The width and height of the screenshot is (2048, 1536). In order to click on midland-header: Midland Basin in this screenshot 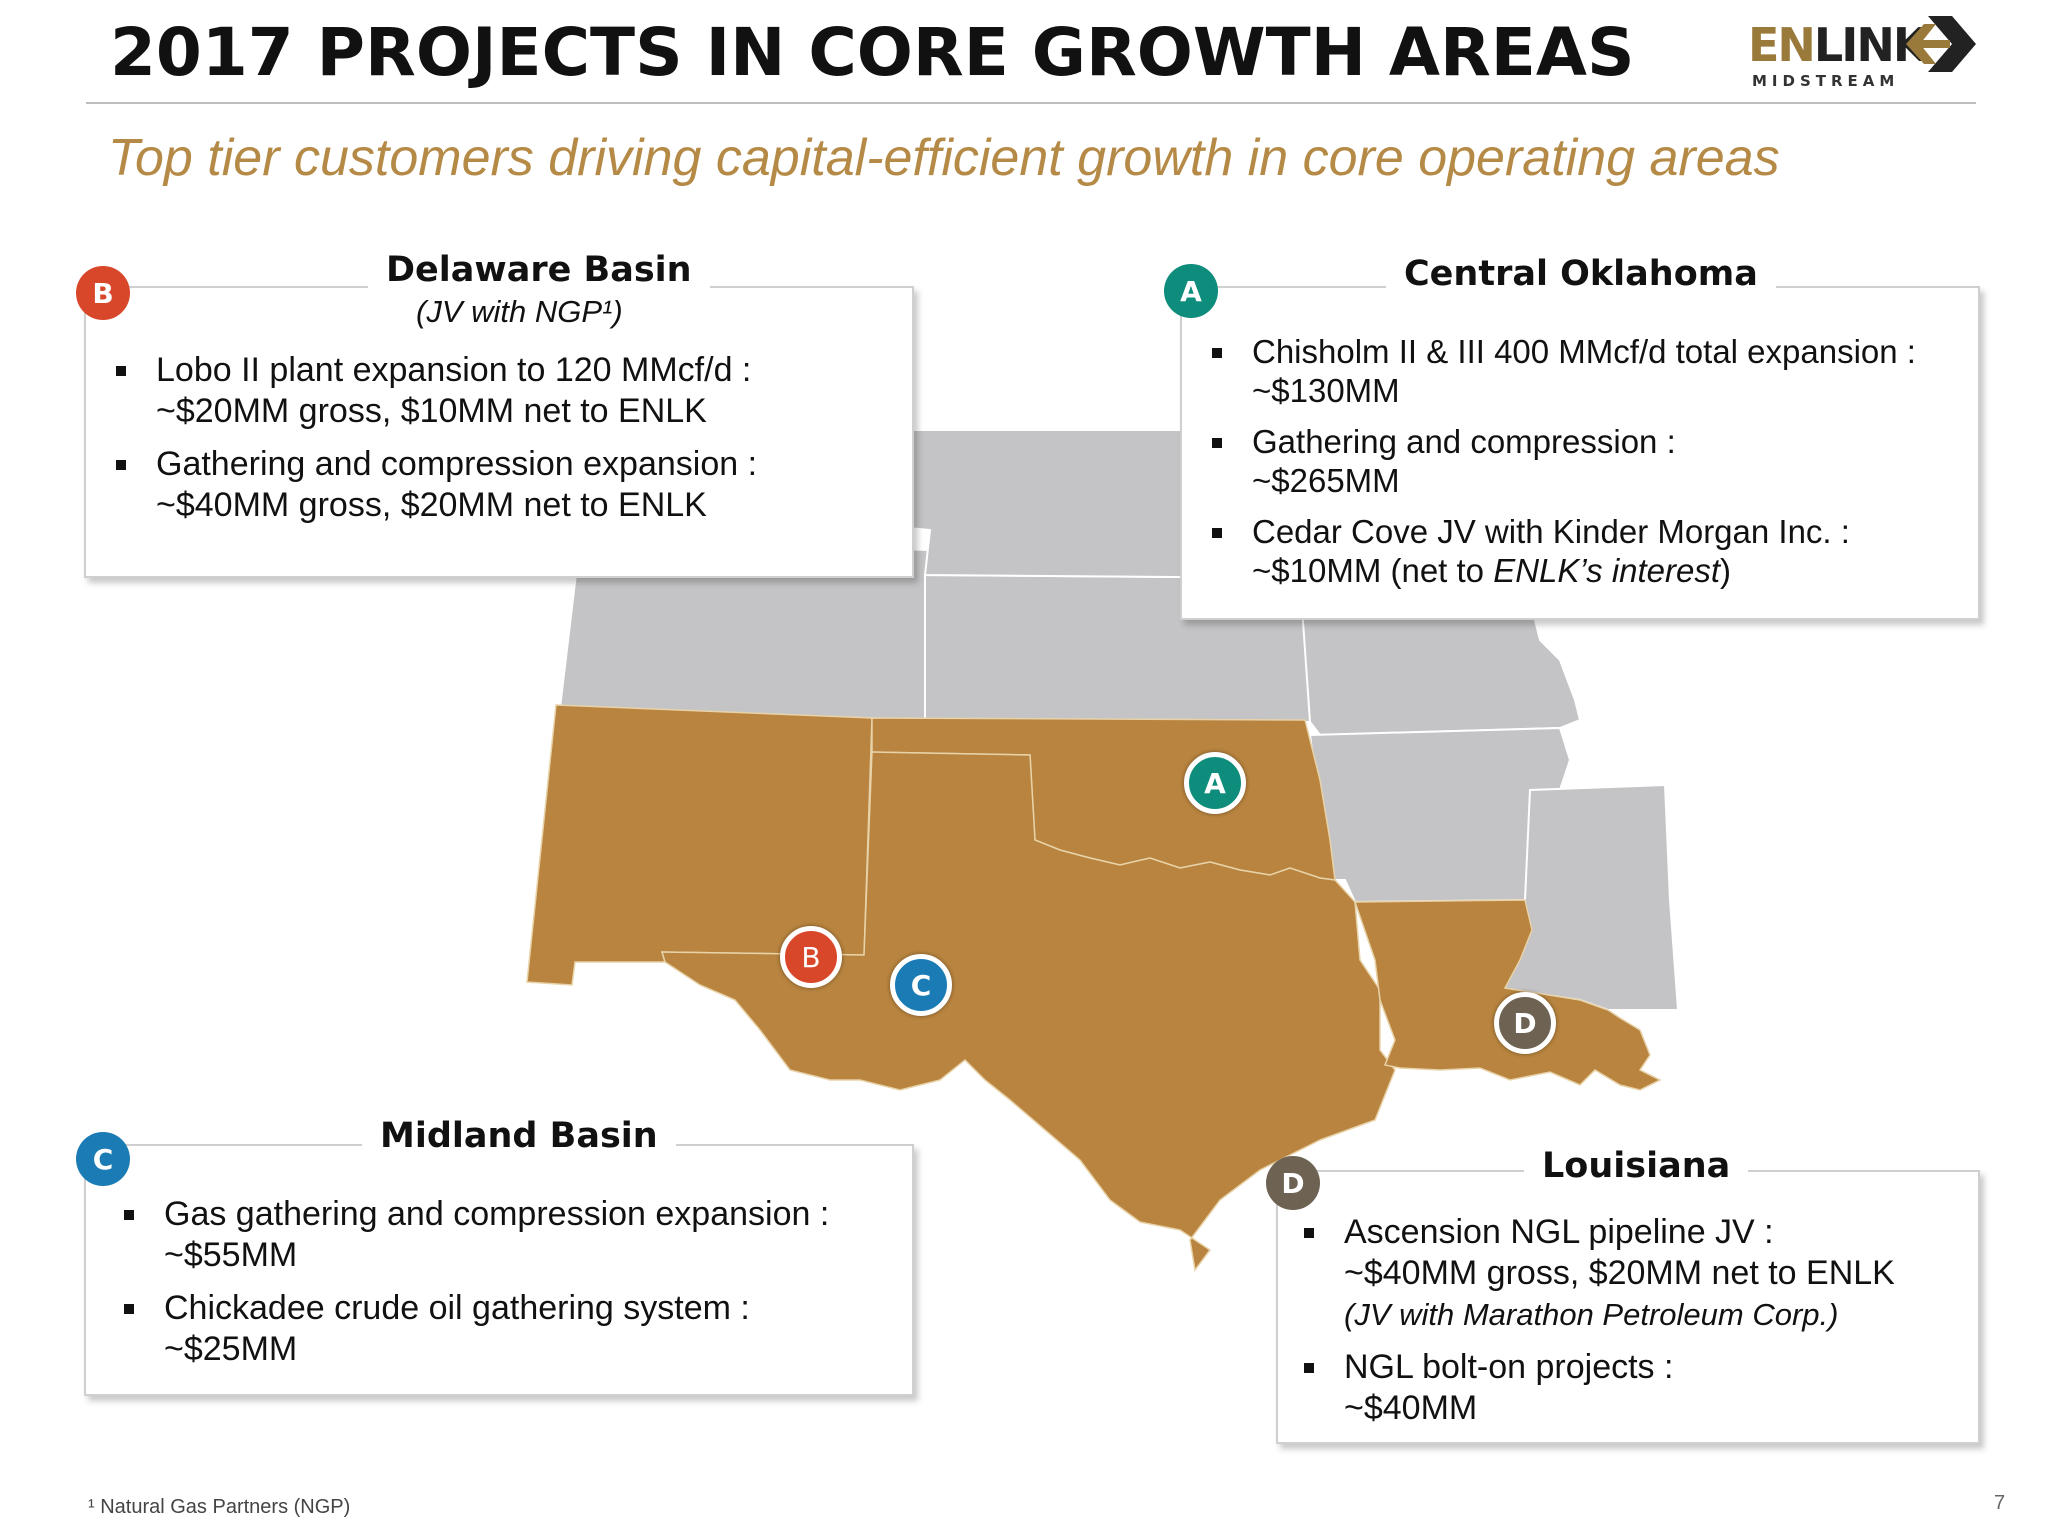, I will do `click(519, 1136)`.